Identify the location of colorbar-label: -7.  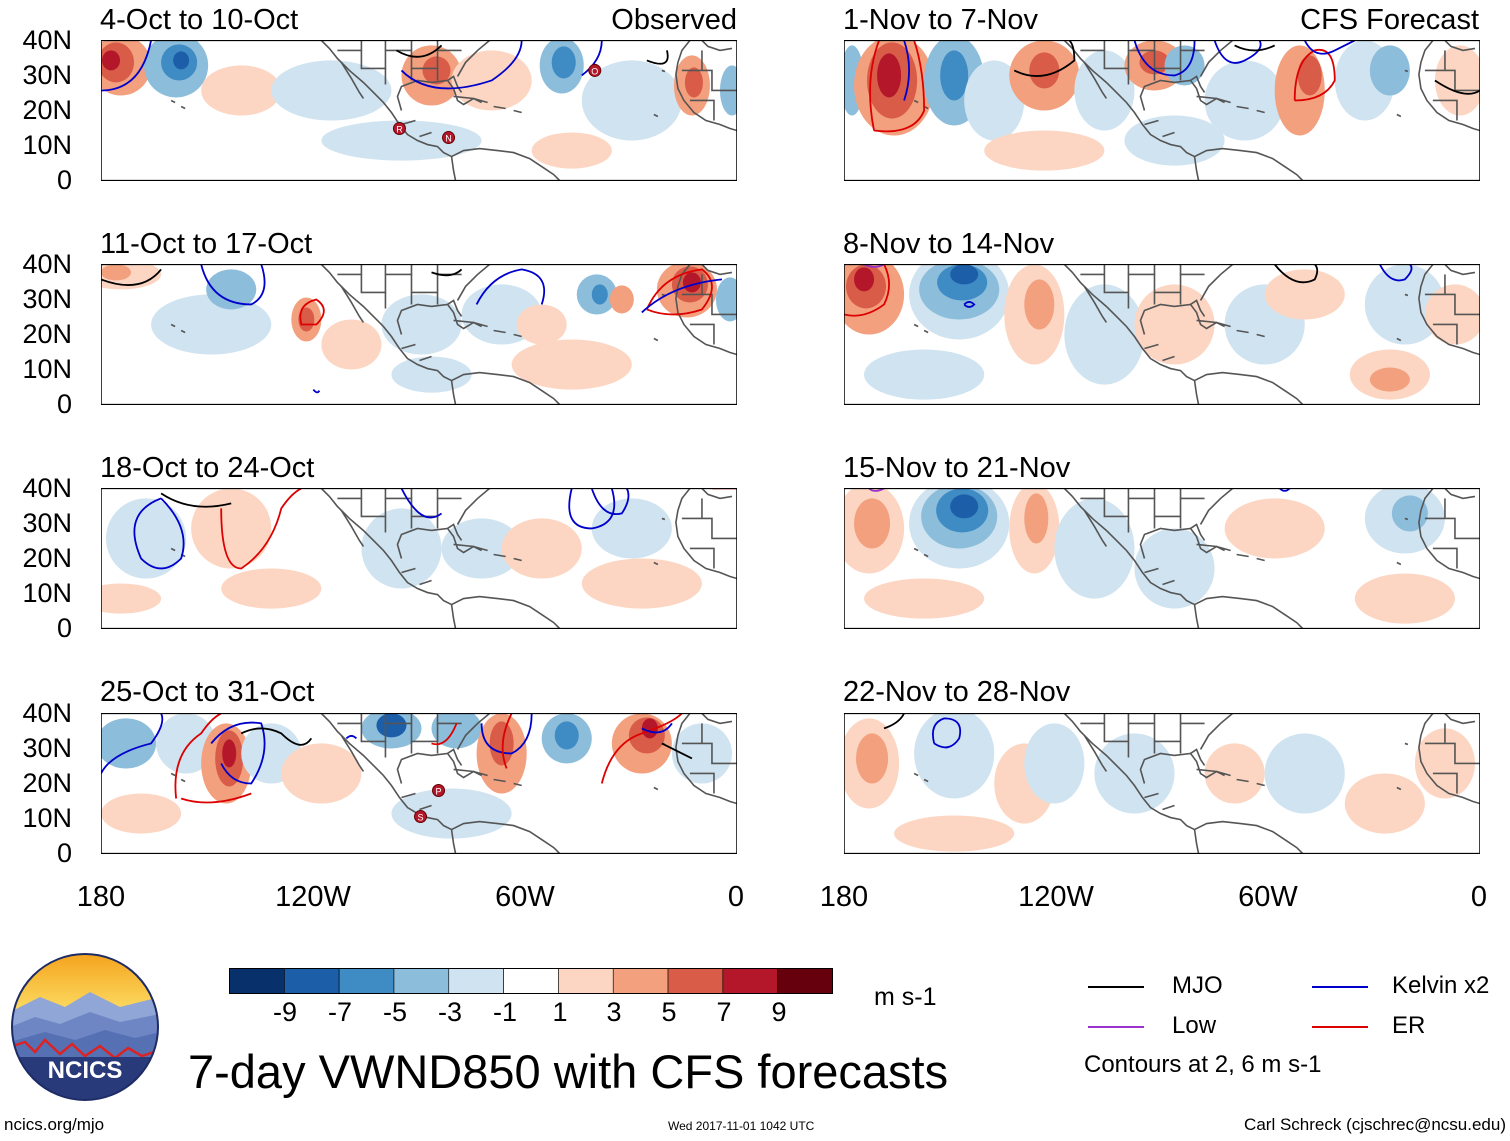
(339, 1012).